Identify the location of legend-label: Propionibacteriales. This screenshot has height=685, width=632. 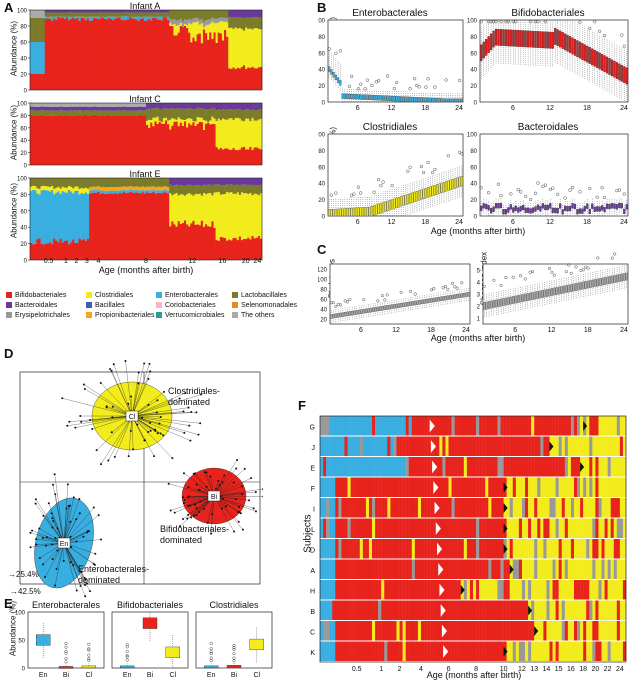
(125, 315).